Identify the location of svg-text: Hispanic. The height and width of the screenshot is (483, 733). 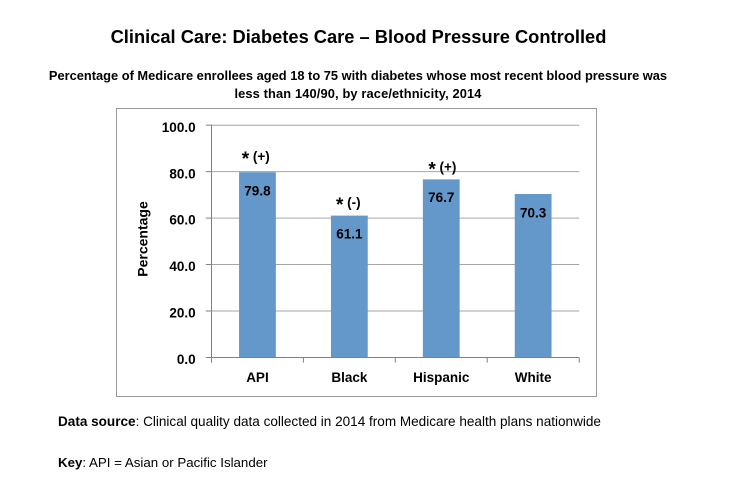
(441, 377).